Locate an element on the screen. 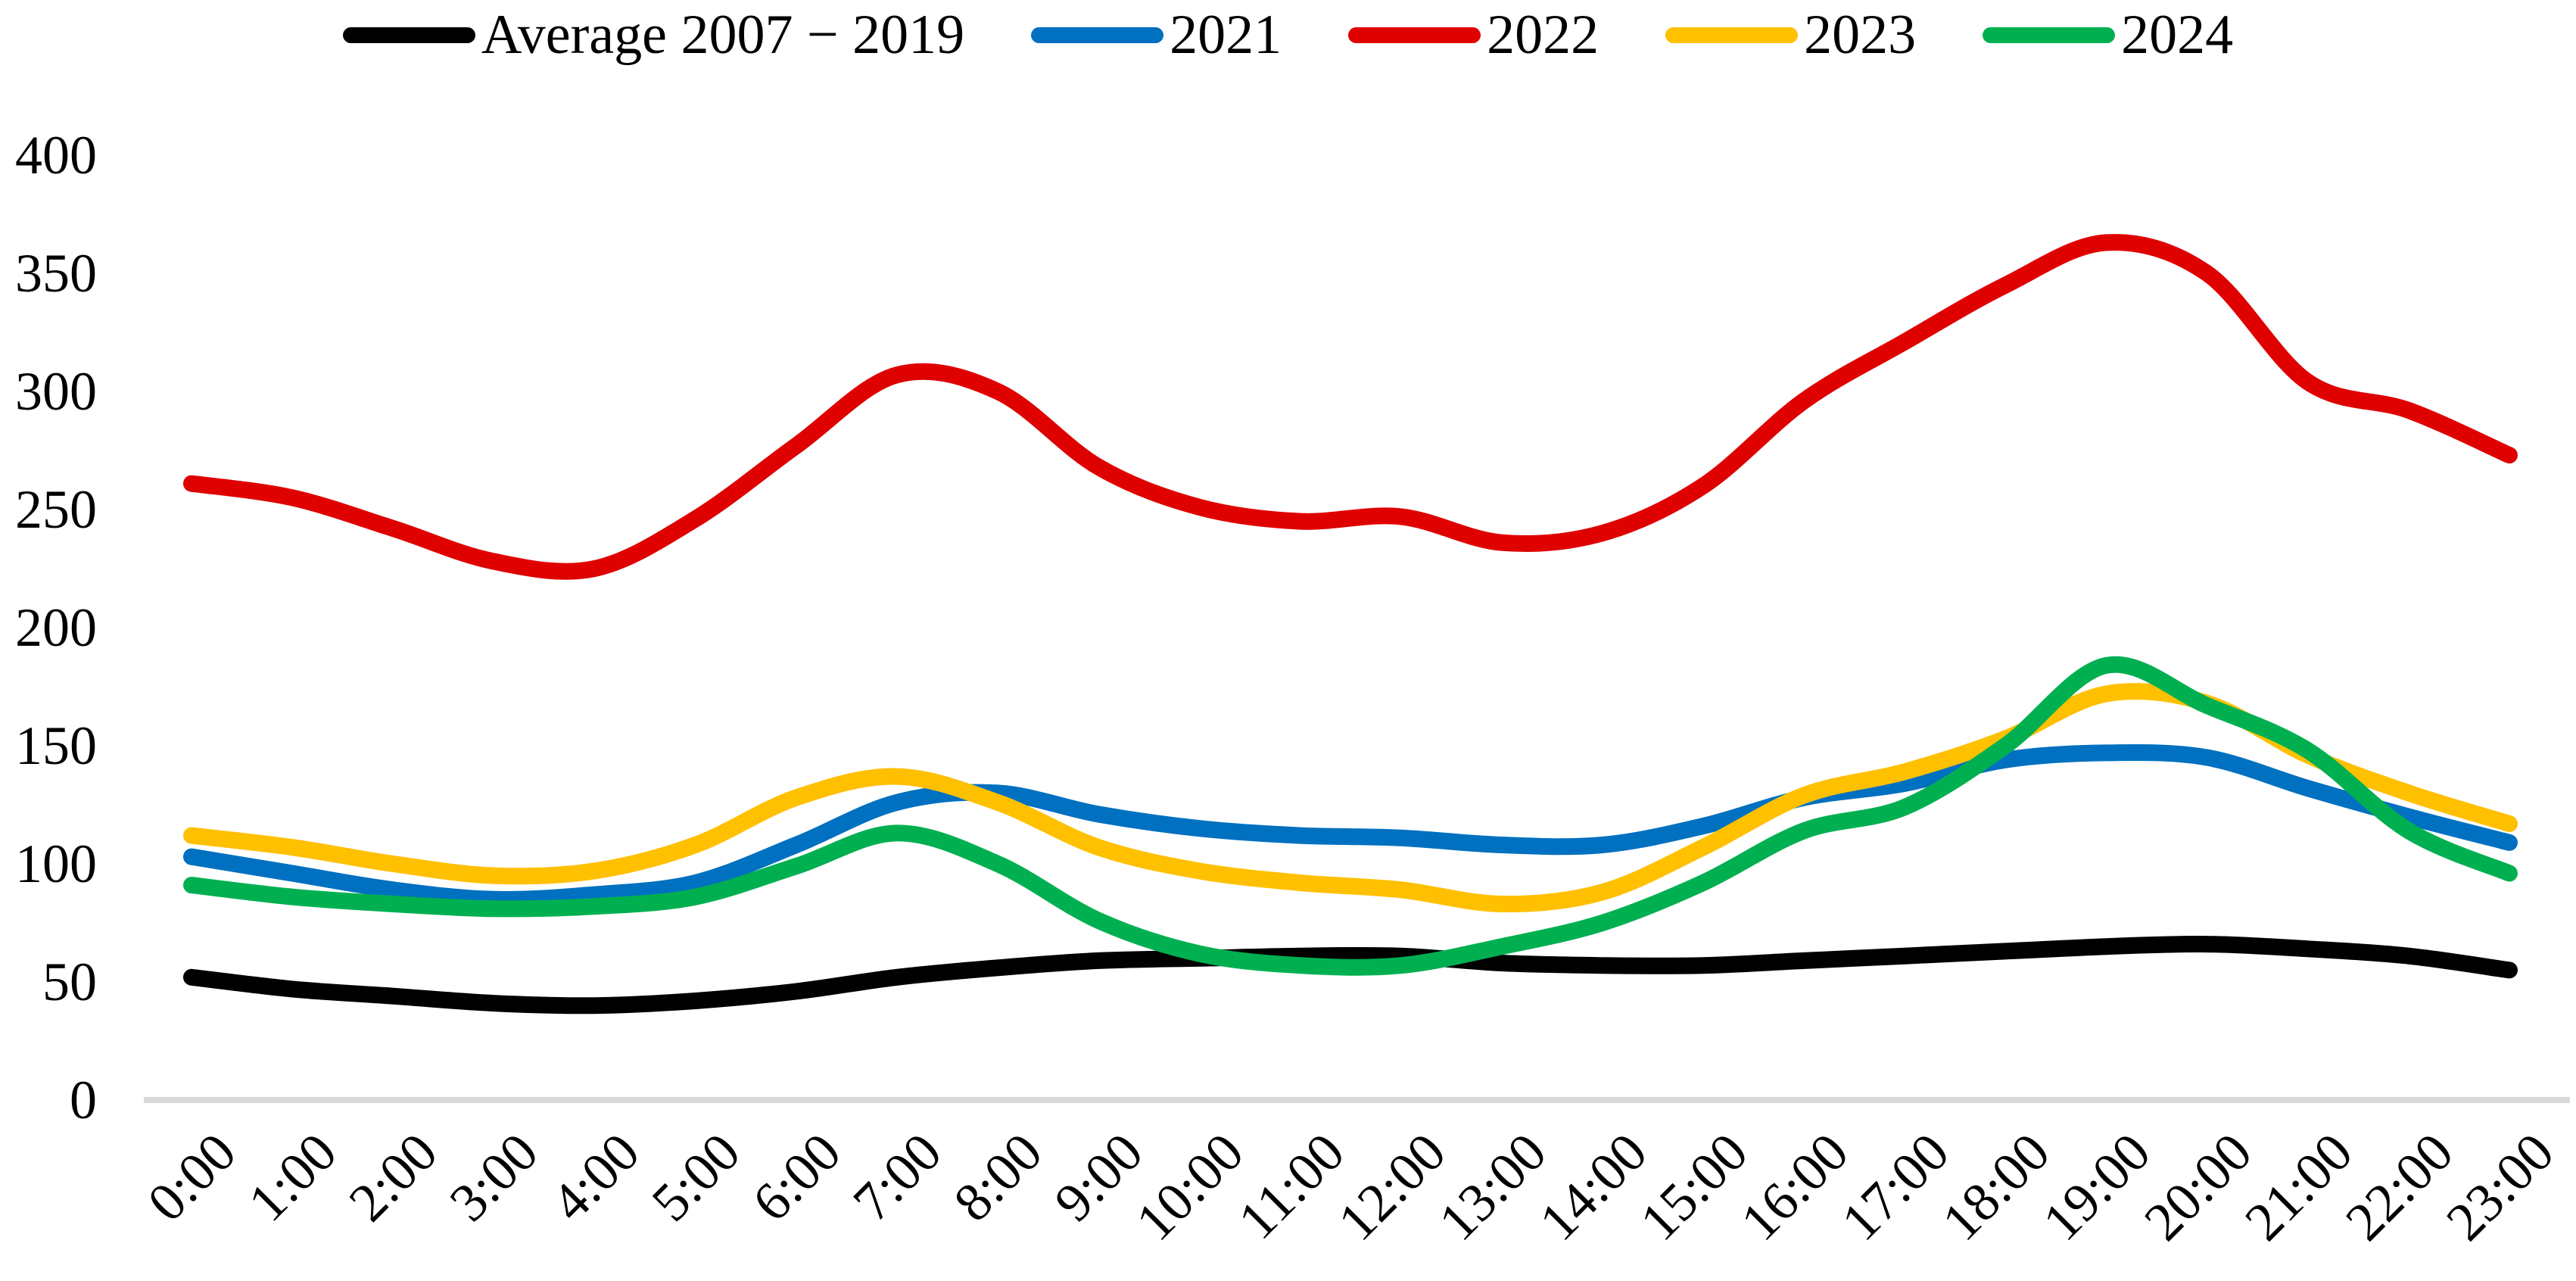  legend-item: Average 2007 − 2019 is located at coordinates (653, 35).